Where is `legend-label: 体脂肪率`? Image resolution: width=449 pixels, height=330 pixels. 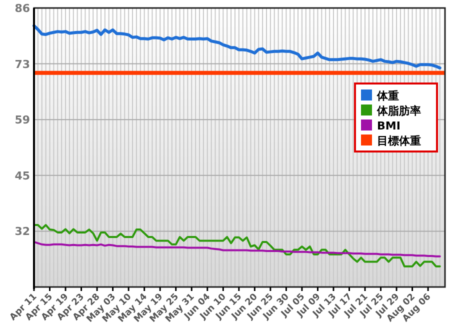 legend-label: 体脂肪率 is located at coordinates (398, 111).